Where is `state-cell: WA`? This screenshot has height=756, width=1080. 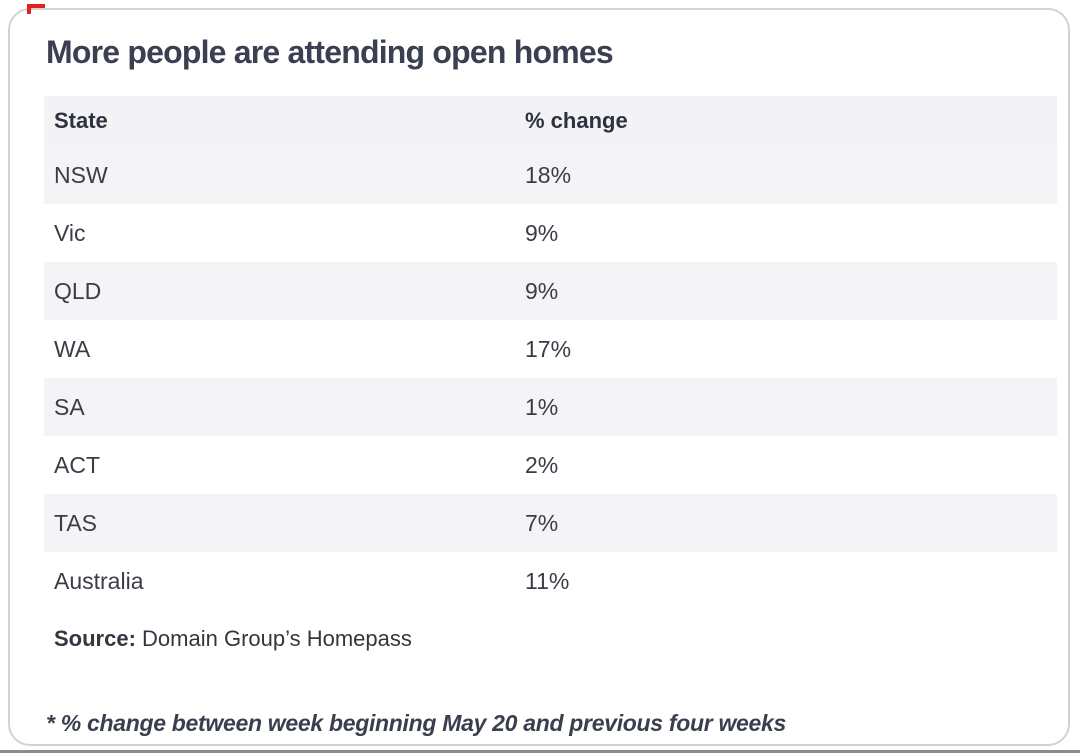 state-cell: WA is located at coordinates (72, 348).